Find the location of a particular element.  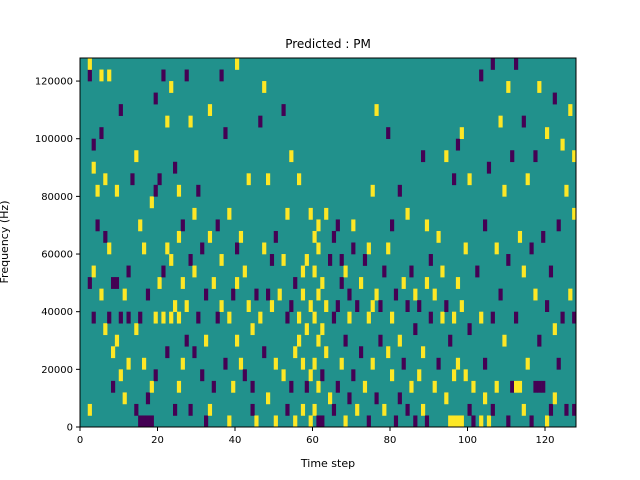

y-tick-label: 20000 is located at coordinates (57, 370).